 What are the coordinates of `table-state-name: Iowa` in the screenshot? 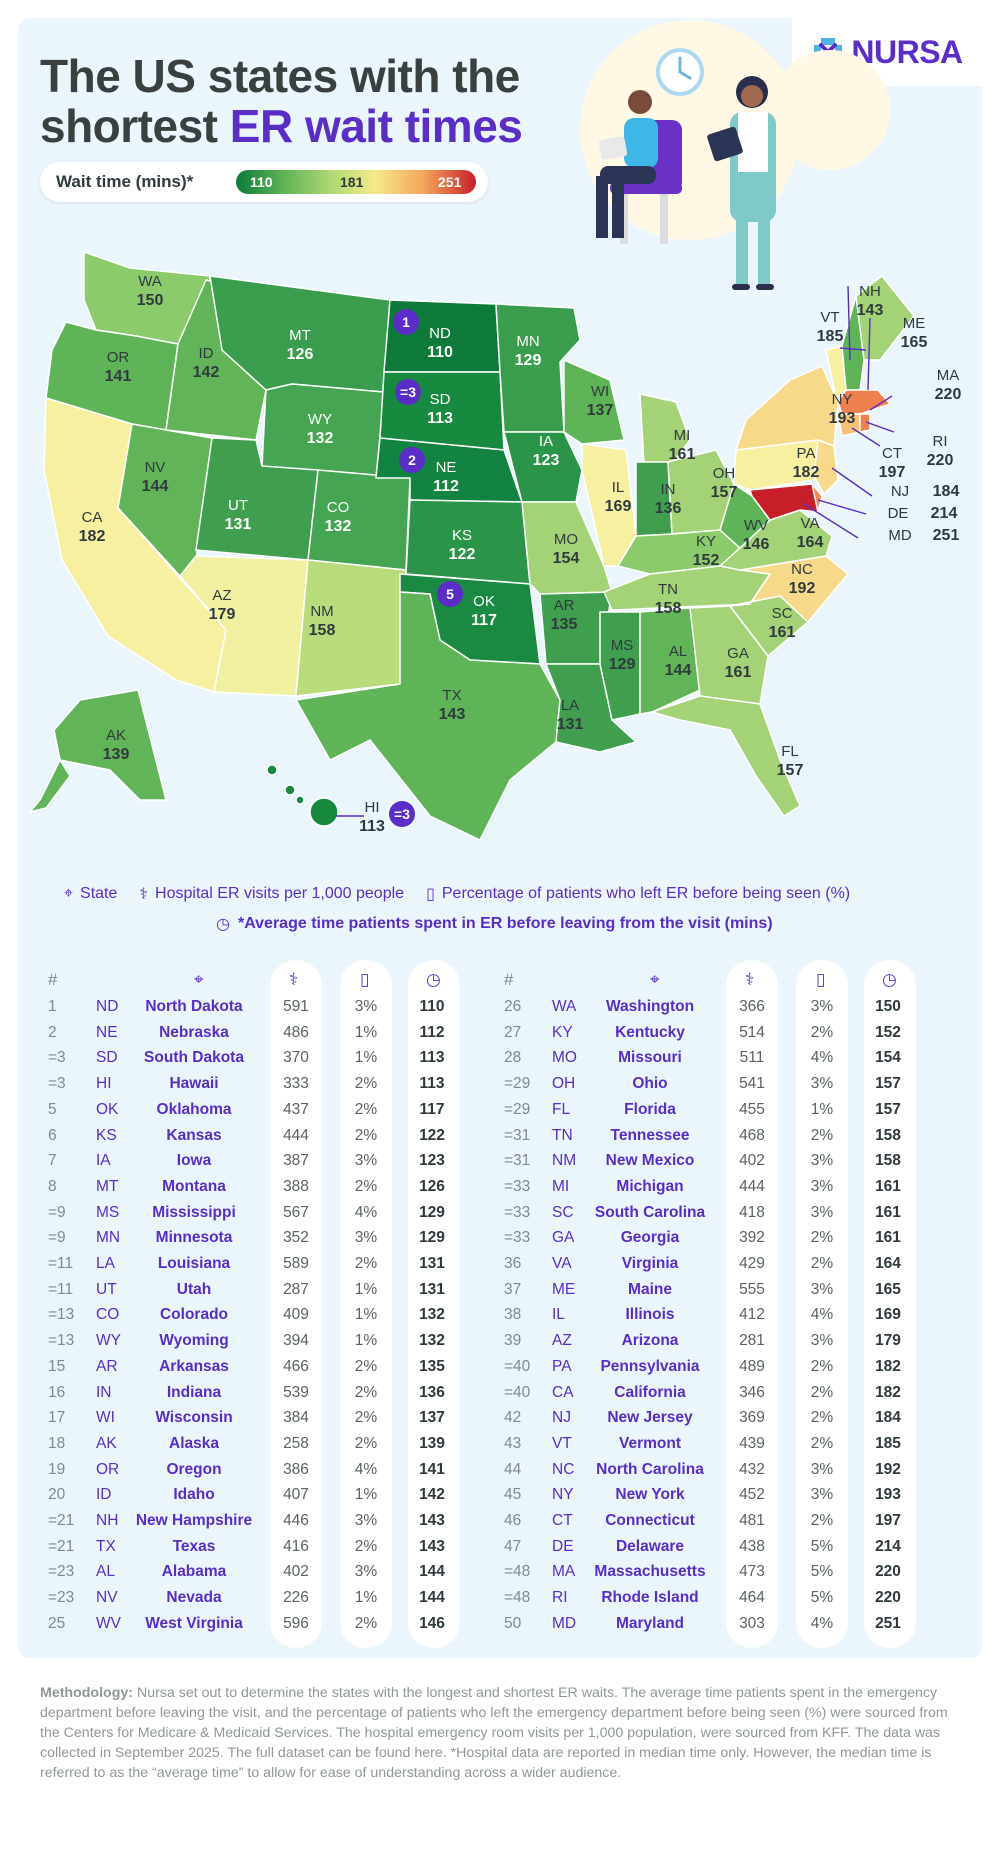 It's located at (194, 1161).